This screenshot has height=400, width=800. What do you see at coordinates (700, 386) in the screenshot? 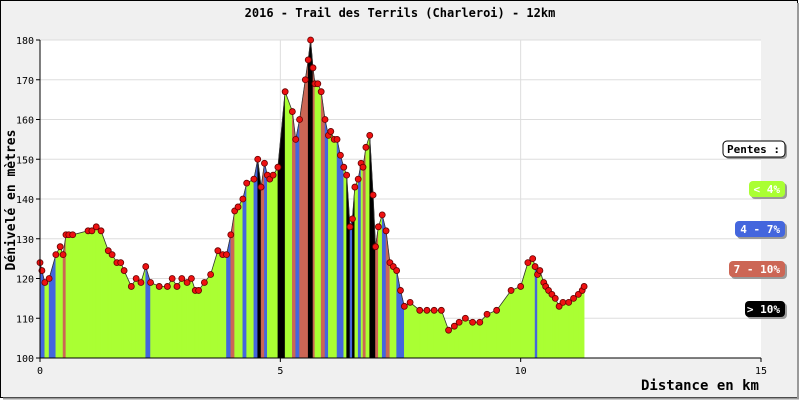
I see `x-axis-label: Distance en km` at bounding box center [700, 386].